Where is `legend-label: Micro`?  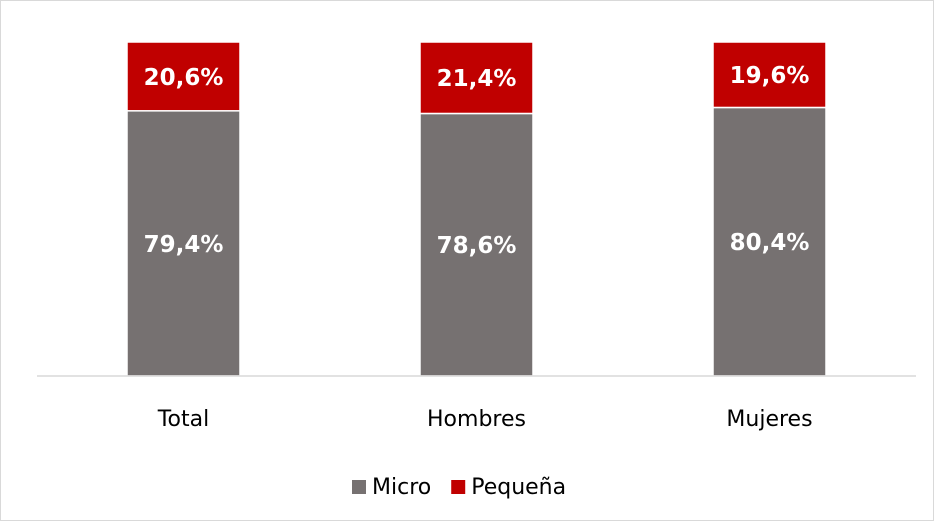 legend-label: Micro is located at coordinates (401, 487).